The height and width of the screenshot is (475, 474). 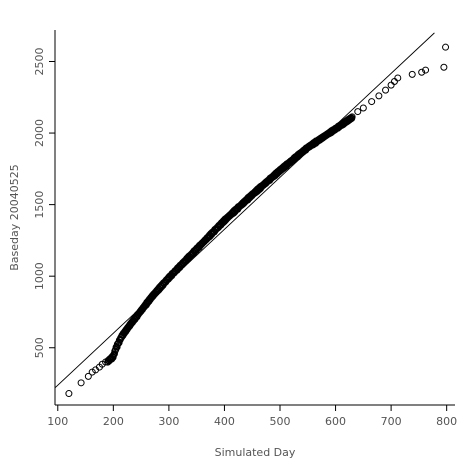 What do you see at coordinates (57, 421) in the screenshot?
I see `x-tick-label: 100` at bounding box center [57, 421].